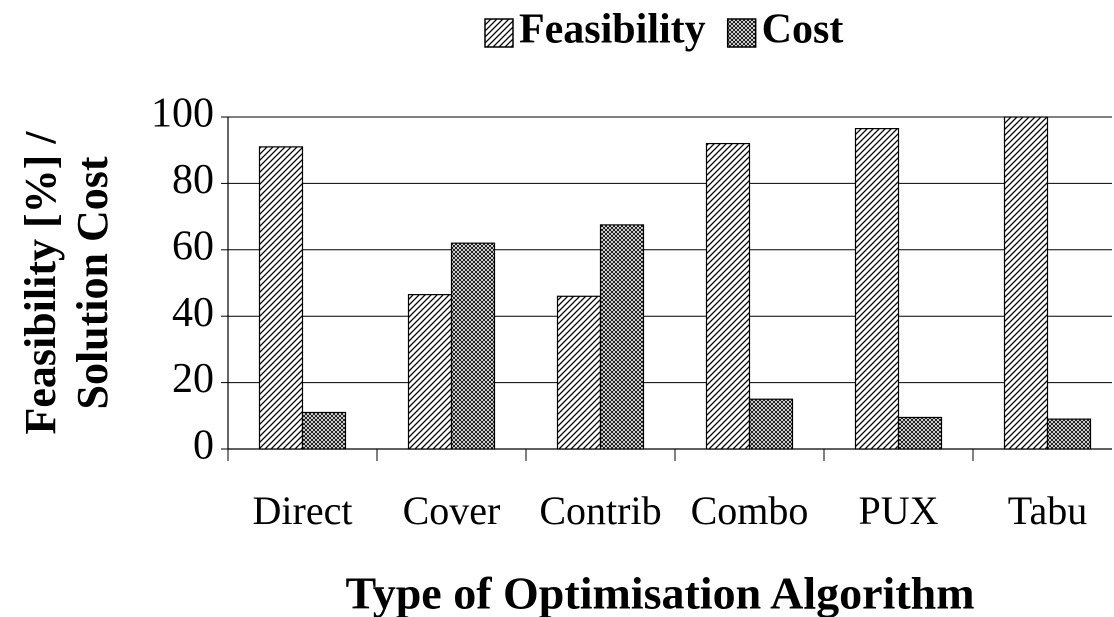 This screenshot has width=1114, height=617. What do you see at coordinates (193, 379) in the screenshot?
I see `y-tick-label: 20` at bounding box center [193, 379].